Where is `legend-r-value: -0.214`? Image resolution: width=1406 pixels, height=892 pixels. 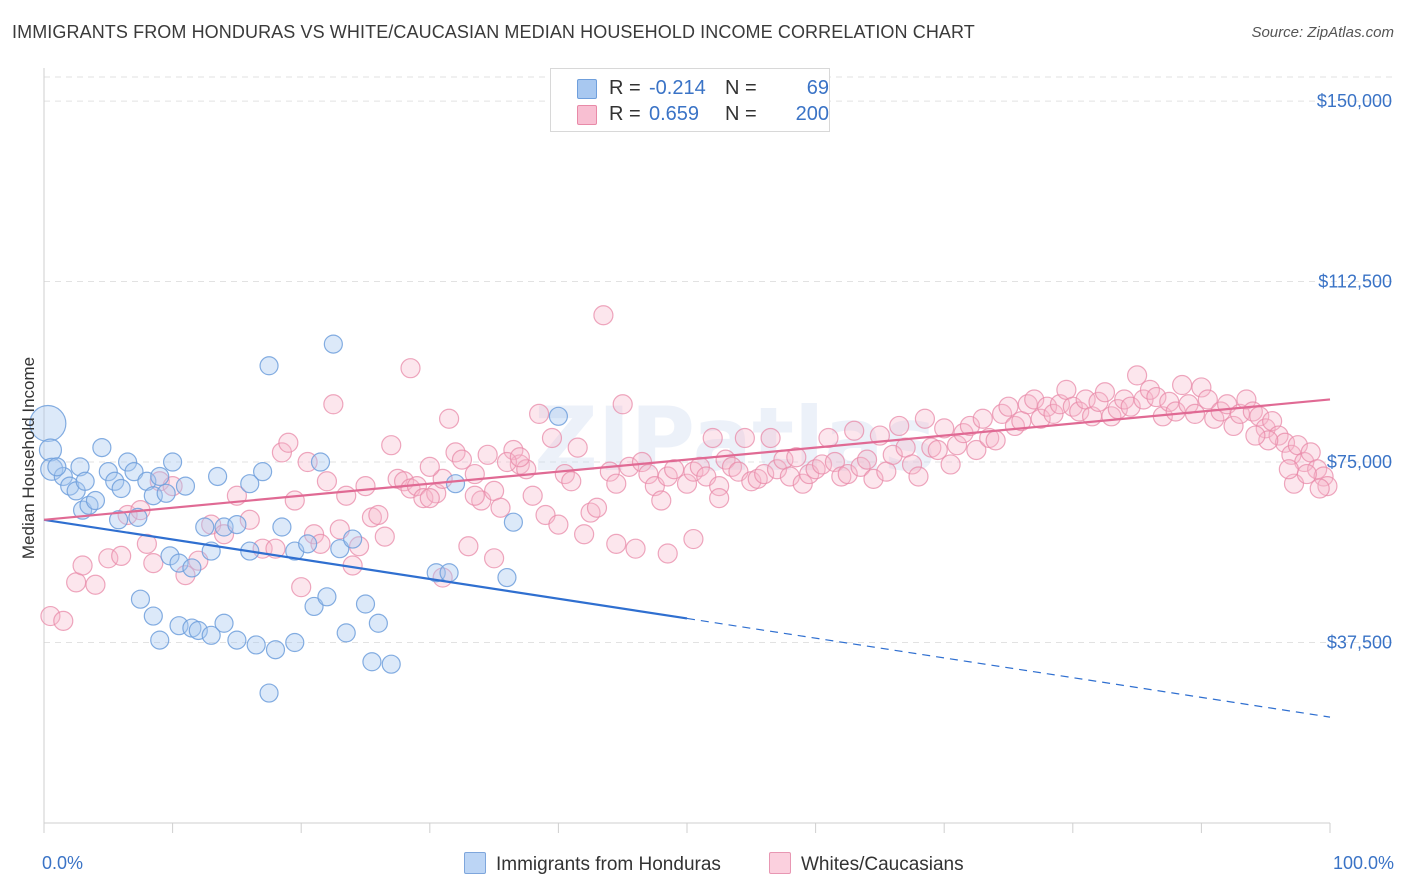
legend-r-value: -0.214 is located at coordinates (677, 88).